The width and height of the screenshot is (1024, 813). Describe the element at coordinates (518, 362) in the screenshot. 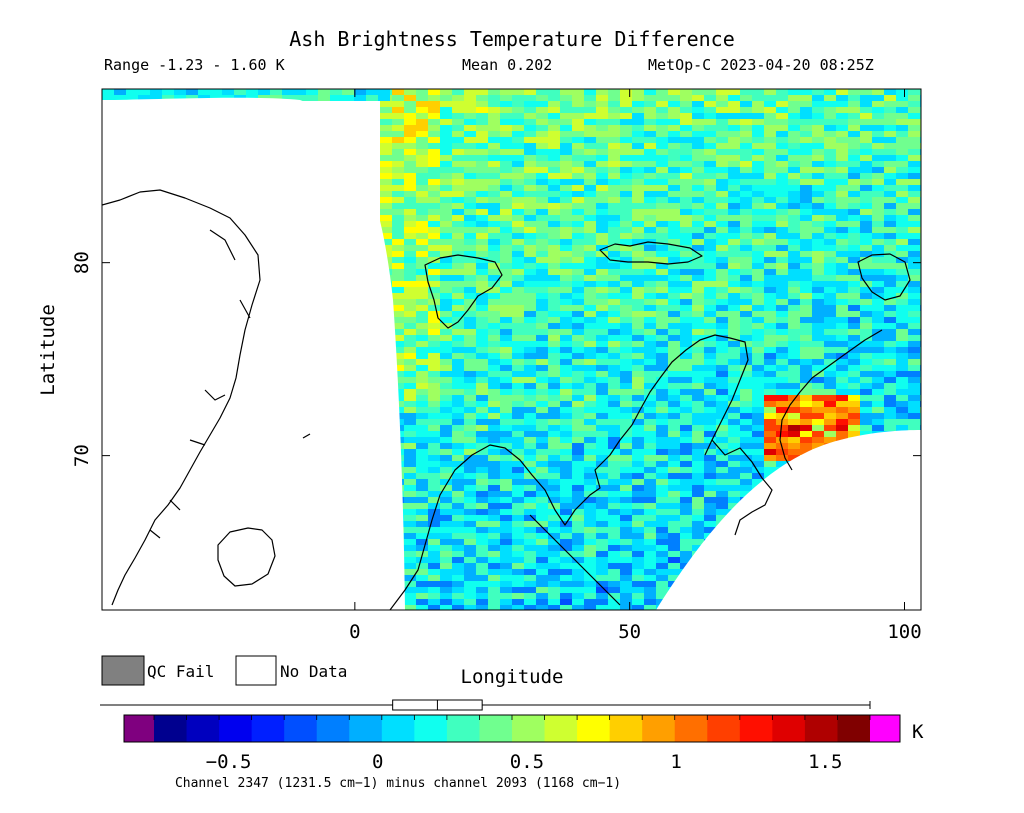

I see `heatmap-cell-2081` at that location.